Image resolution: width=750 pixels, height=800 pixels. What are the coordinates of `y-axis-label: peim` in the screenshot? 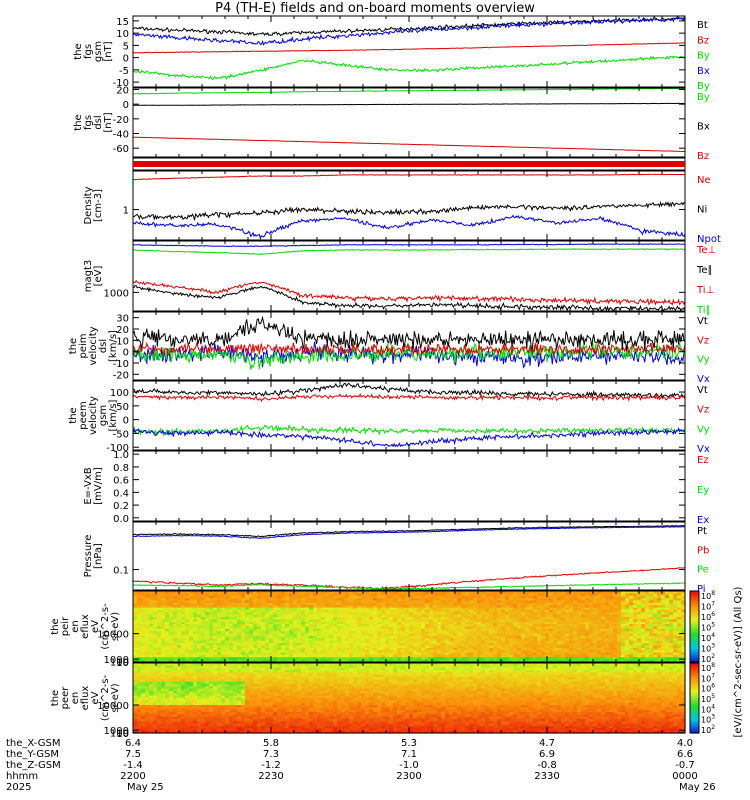 It's located at (83, 345).